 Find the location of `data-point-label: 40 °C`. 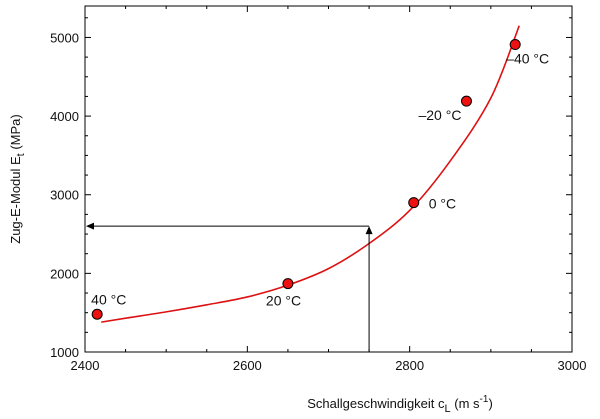

data-point-label: 40 °C is located at coordinates (108, 299).